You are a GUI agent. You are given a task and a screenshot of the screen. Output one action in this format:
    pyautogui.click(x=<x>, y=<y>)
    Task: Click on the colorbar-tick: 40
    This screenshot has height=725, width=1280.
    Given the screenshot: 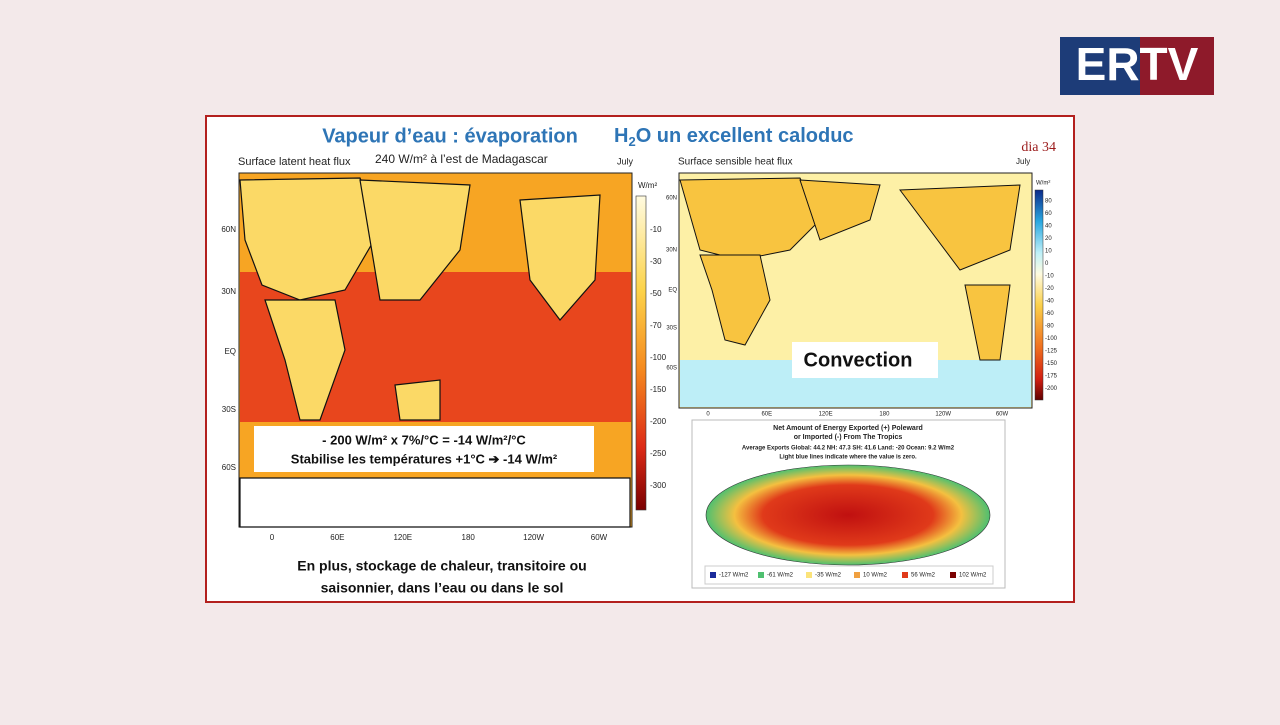 What is the action you would take?
    pyautogui.click(x=1048, y=227)
    